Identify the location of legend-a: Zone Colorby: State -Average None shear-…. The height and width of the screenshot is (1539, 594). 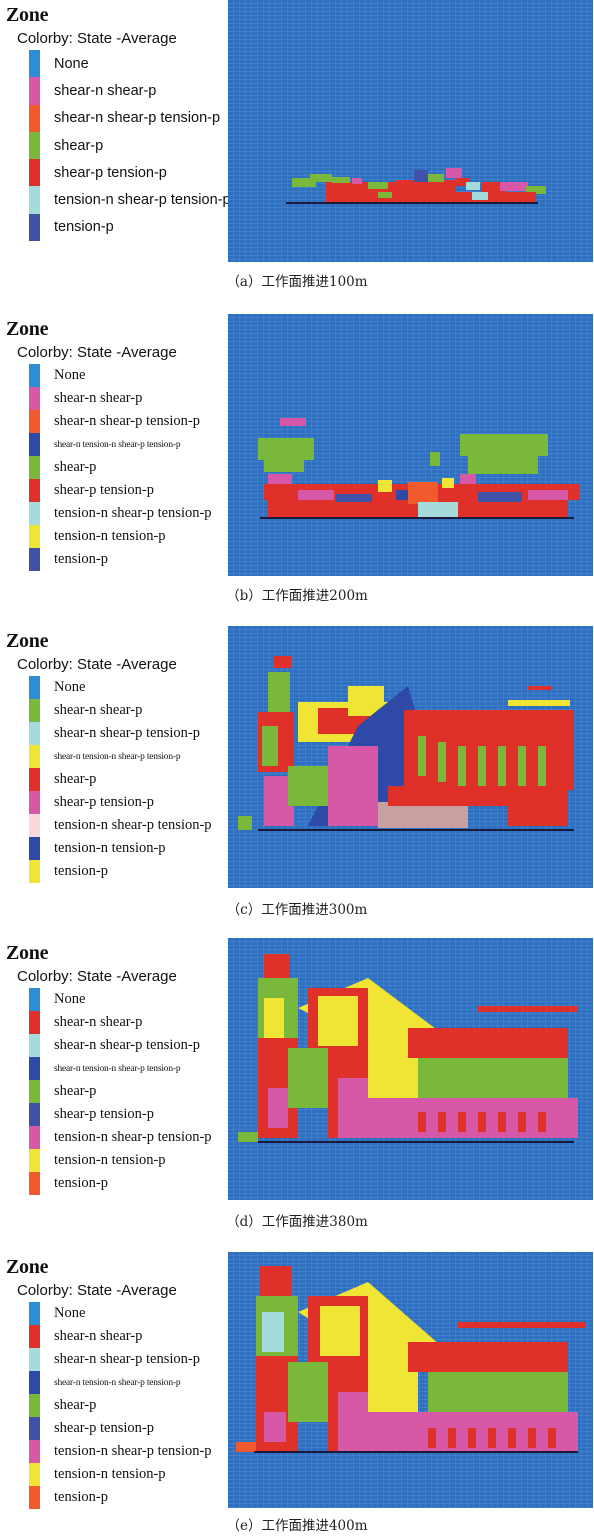
(118, 123).